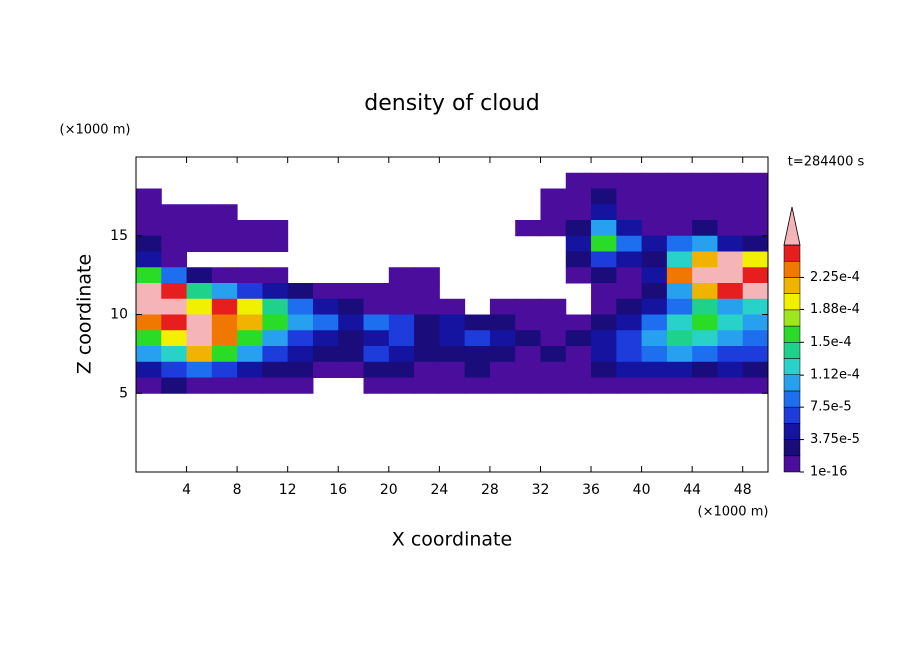 This screenshot has height=658, width=904. I want to click on y-tick-label: 15, so click(119, 236).